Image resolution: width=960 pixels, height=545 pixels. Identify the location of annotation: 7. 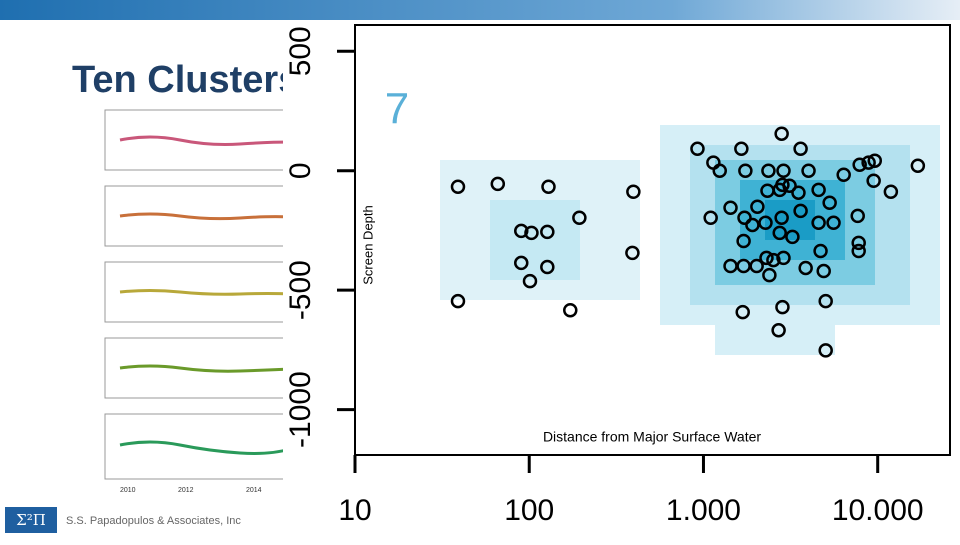
(397, 109).